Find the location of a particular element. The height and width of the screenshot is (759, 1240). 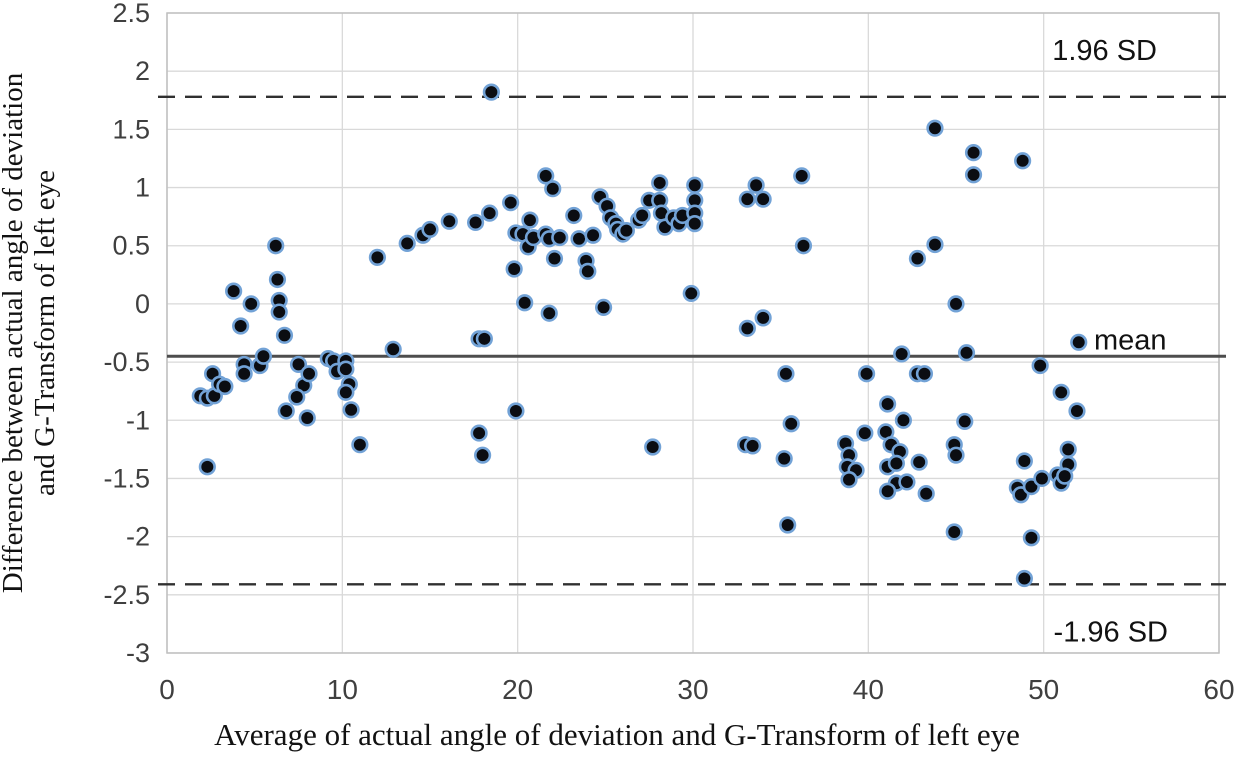

y-tick-label: -1.5 is located at coordinates (126, 478).